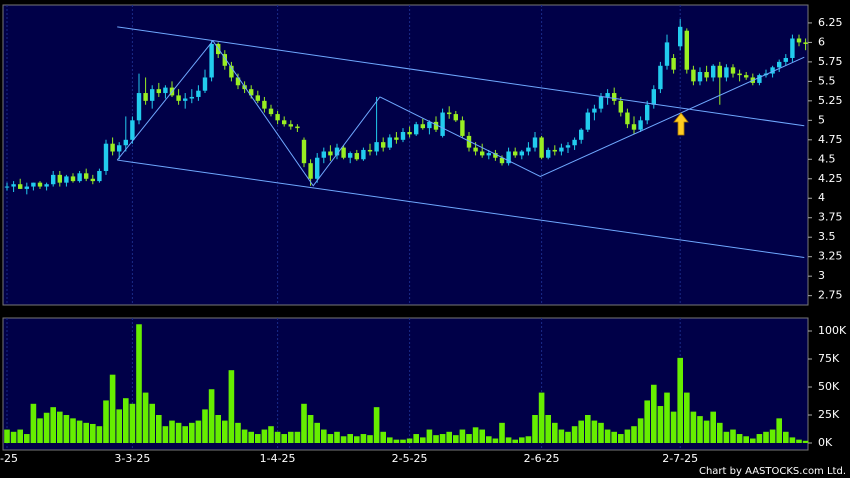  What do you see at coordinates (830, 178) in the screenshot?
I see `y-tick-label: 4.25` at bounding box center [830, 178].